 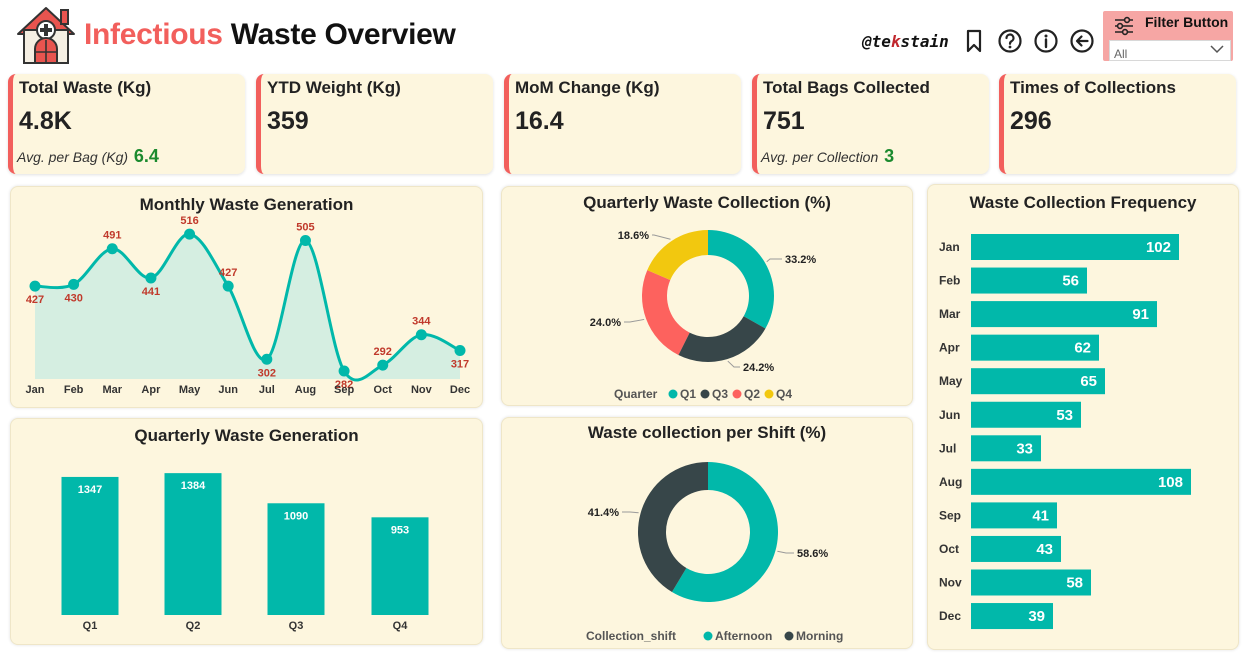 What do you see at coordinates (1074, 583) in the screenshot?
I see `bar-value-label: 58` at bounding box center [1074, 583].